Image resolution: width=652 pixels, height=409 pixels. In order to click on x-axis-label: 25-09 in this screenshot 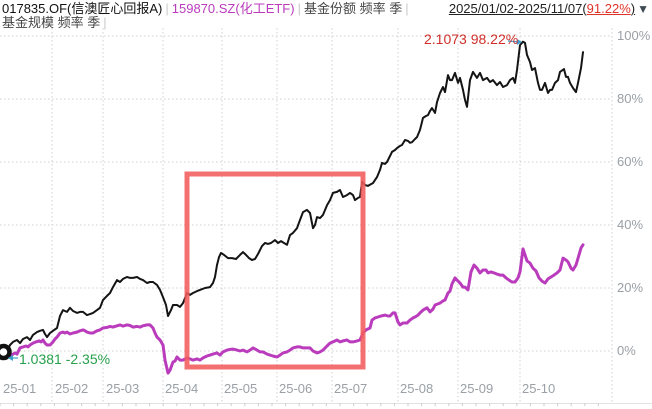, I will do `click(477, 388)`.